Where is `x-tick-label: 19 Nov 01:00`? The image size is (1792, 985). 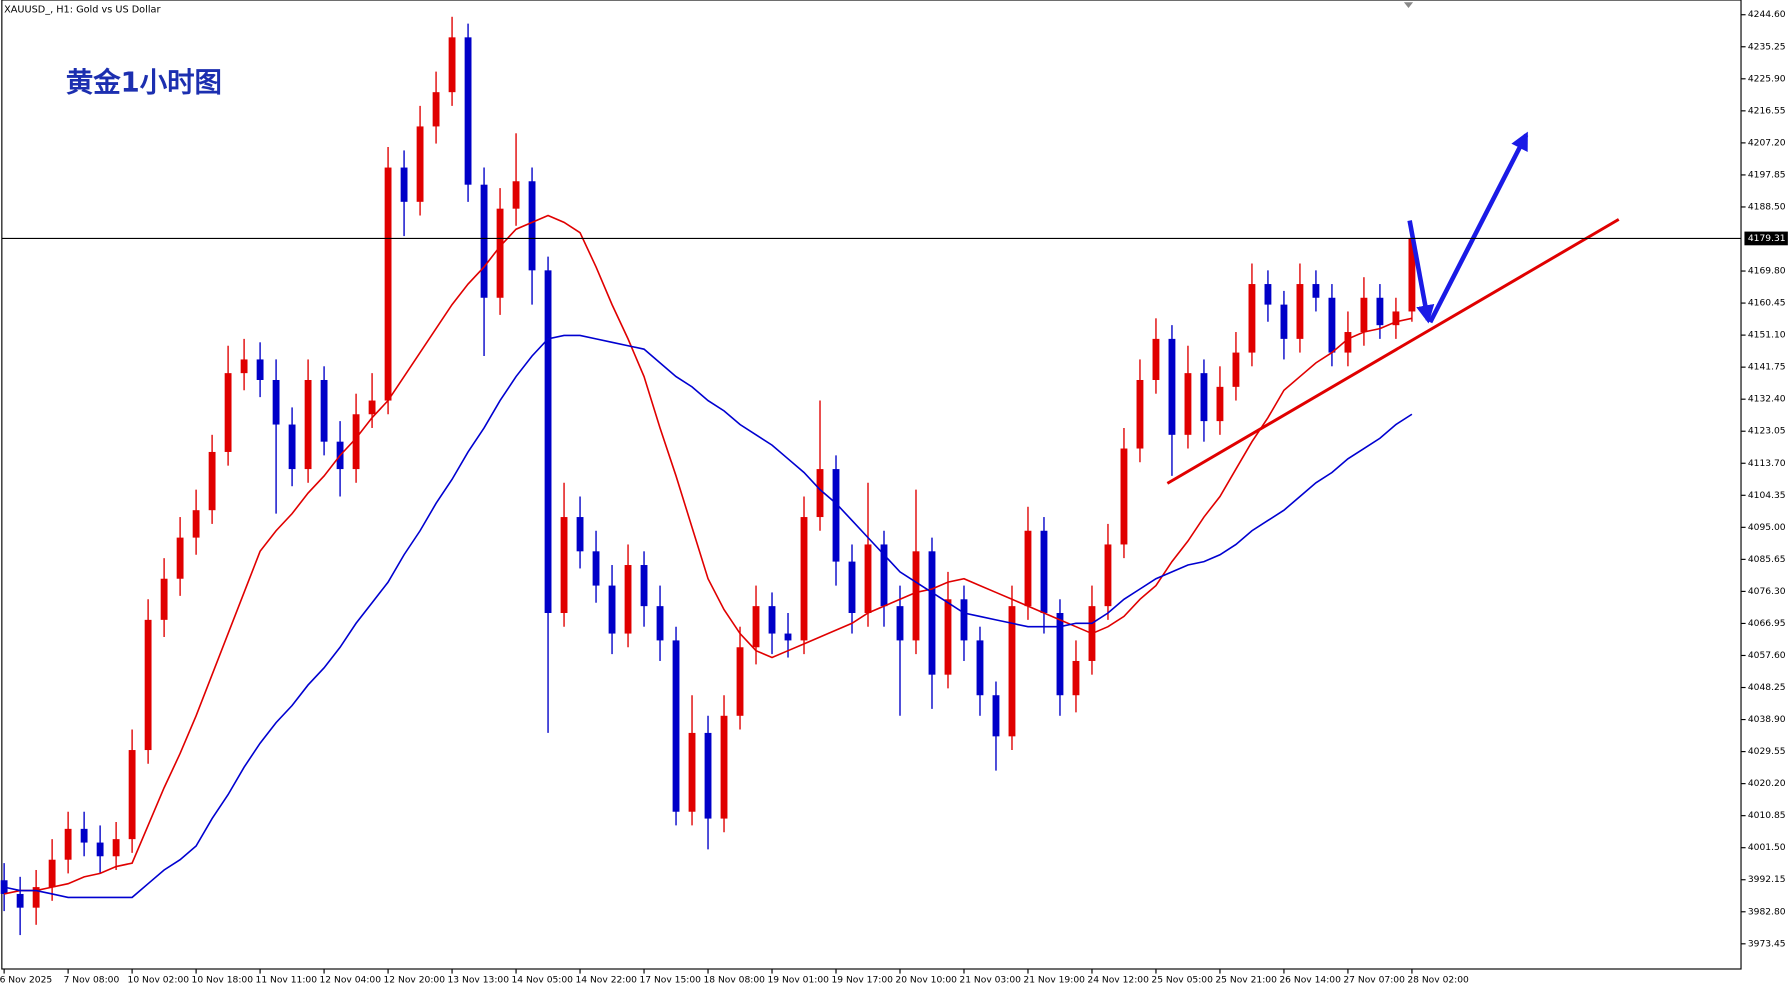 x-tick-label: 19 Nov 01:00 is located at coordinates (798, 980).